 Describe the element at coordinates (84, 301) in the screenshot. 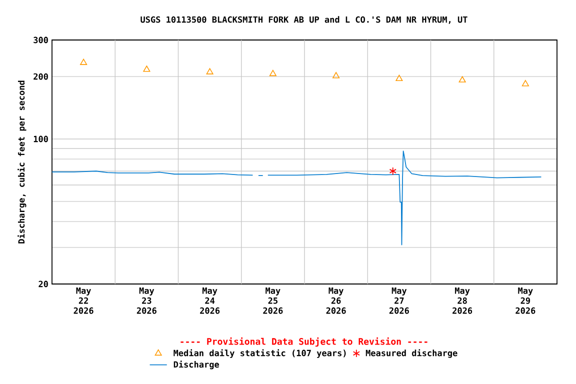

I see `x-tick-label: May 22 2026` at that location.